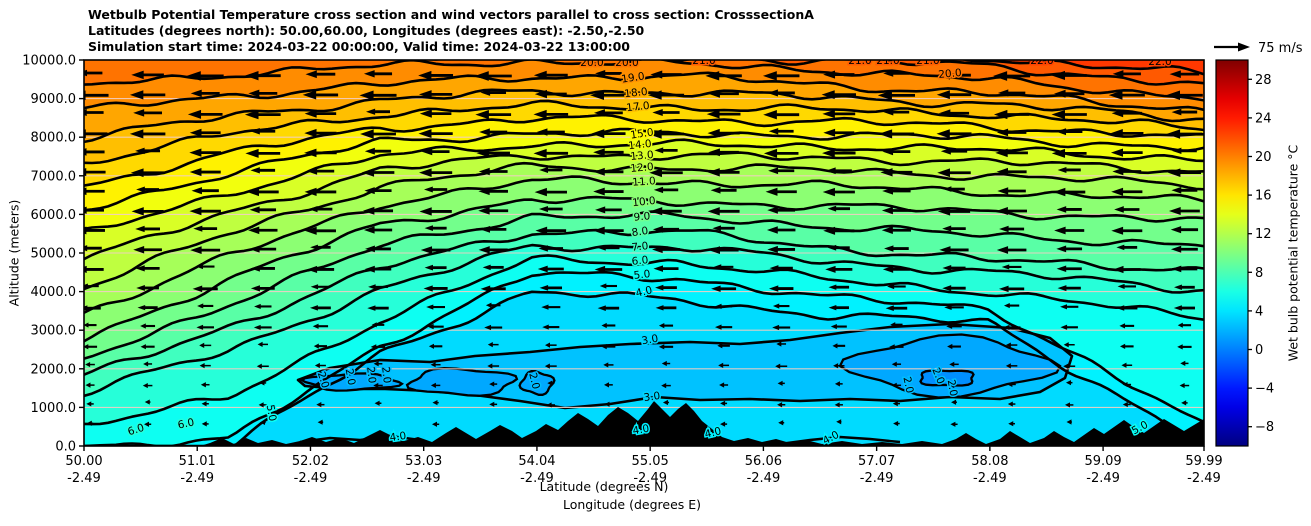 This screenshot has height=526, width=1311. What do you see at coordinates (1263, 196) in the screenshot?
I see `colorbar-tick-label: 16` at bounding box center [1263, 196].